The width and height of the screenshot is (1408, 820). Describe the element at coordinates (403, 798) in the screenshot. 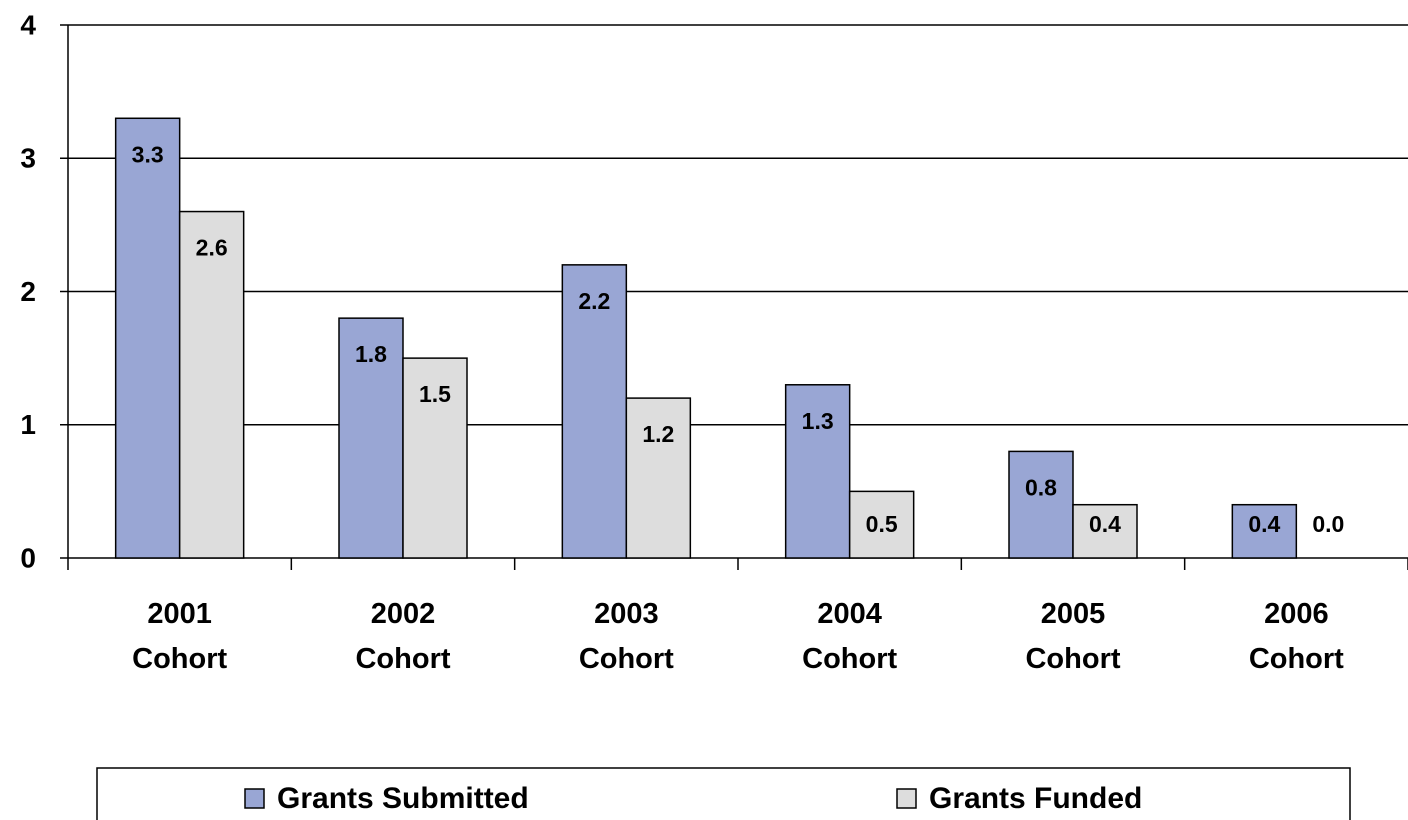

I see `legend-label: Grants Submitted` at that location.